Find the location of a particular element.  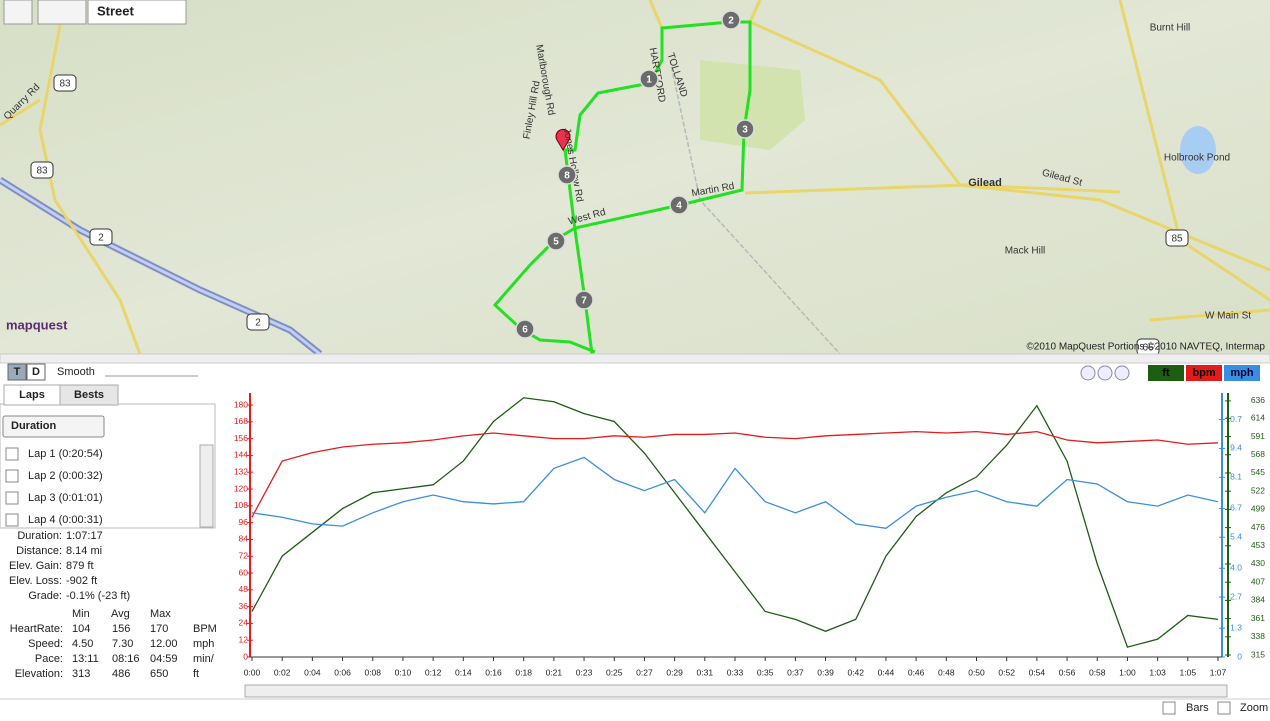

range-slider is located at coordinates (736, 691).